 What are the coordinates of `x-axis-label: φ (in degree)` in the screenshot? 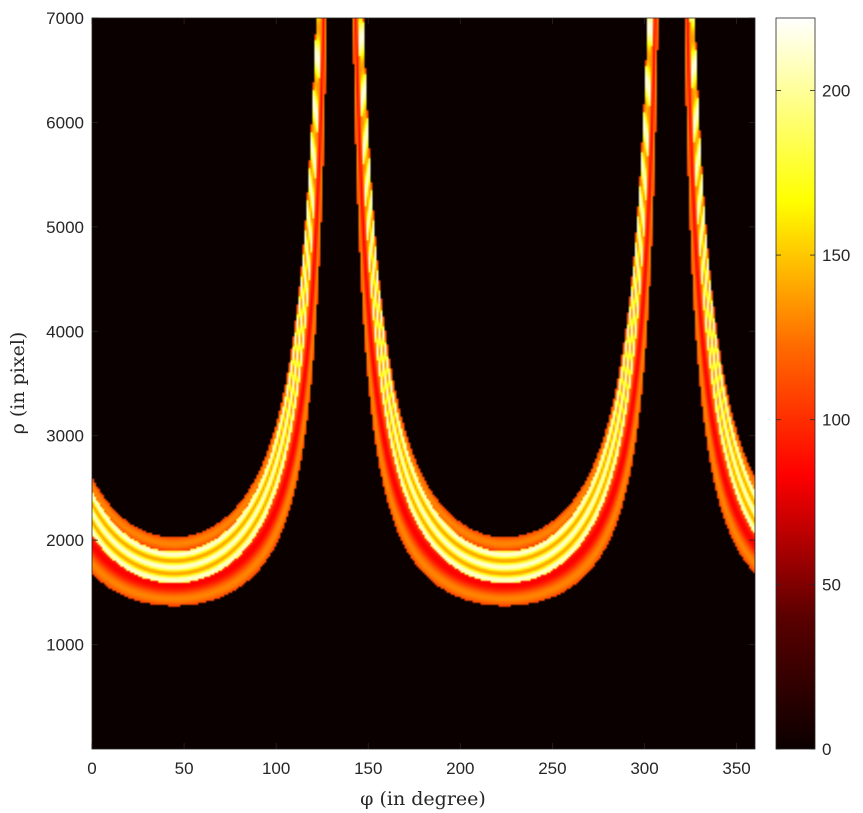 It's located at (423, 799).